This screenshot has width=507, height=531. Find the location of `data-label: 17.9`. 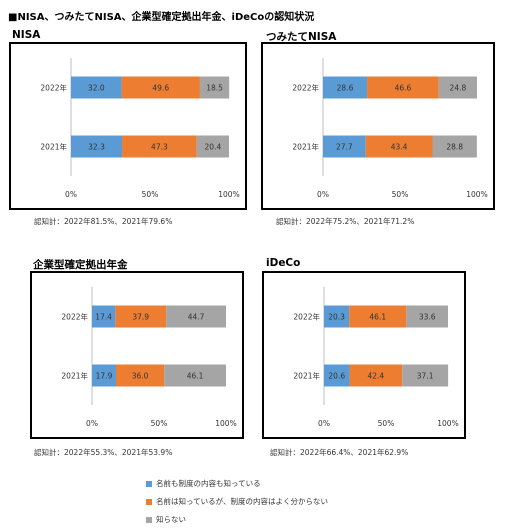

data-label: 17.9 is located at coordinates (104, 376).